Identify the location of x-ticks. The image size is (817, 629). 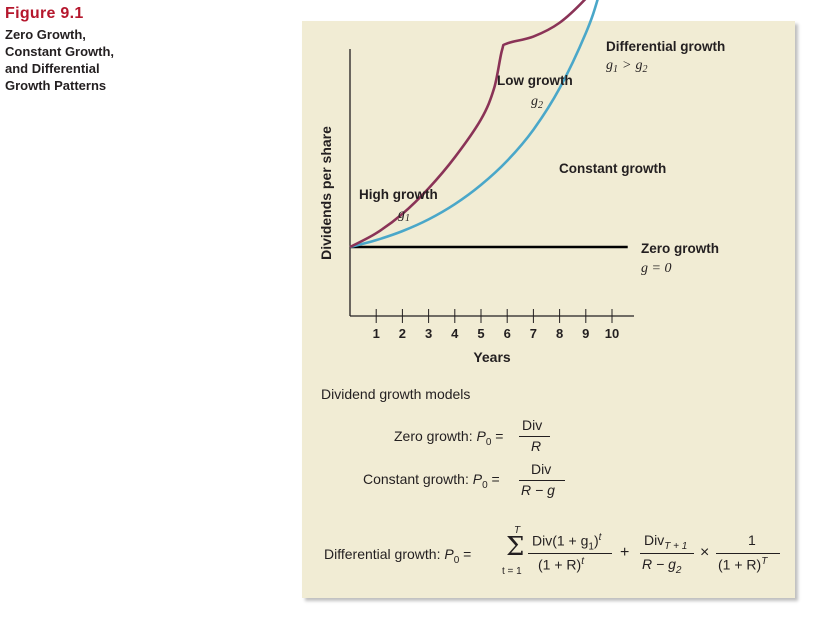
(494, 316).